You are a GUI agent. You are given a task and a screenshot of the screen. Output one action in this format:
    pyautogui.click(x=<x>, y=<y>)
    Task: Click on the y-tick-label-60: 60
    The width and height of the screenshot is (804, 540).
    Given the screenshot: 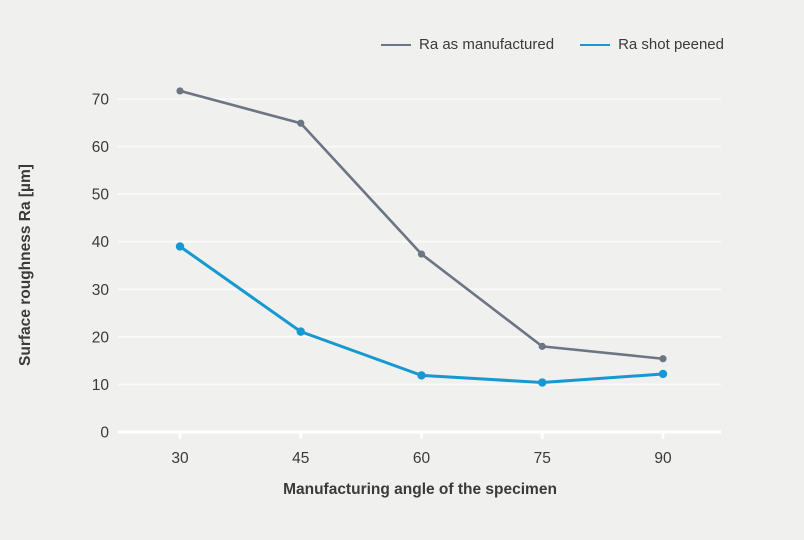 What is the action you would take?
    pyautogui.click(x=101, y=147)
    